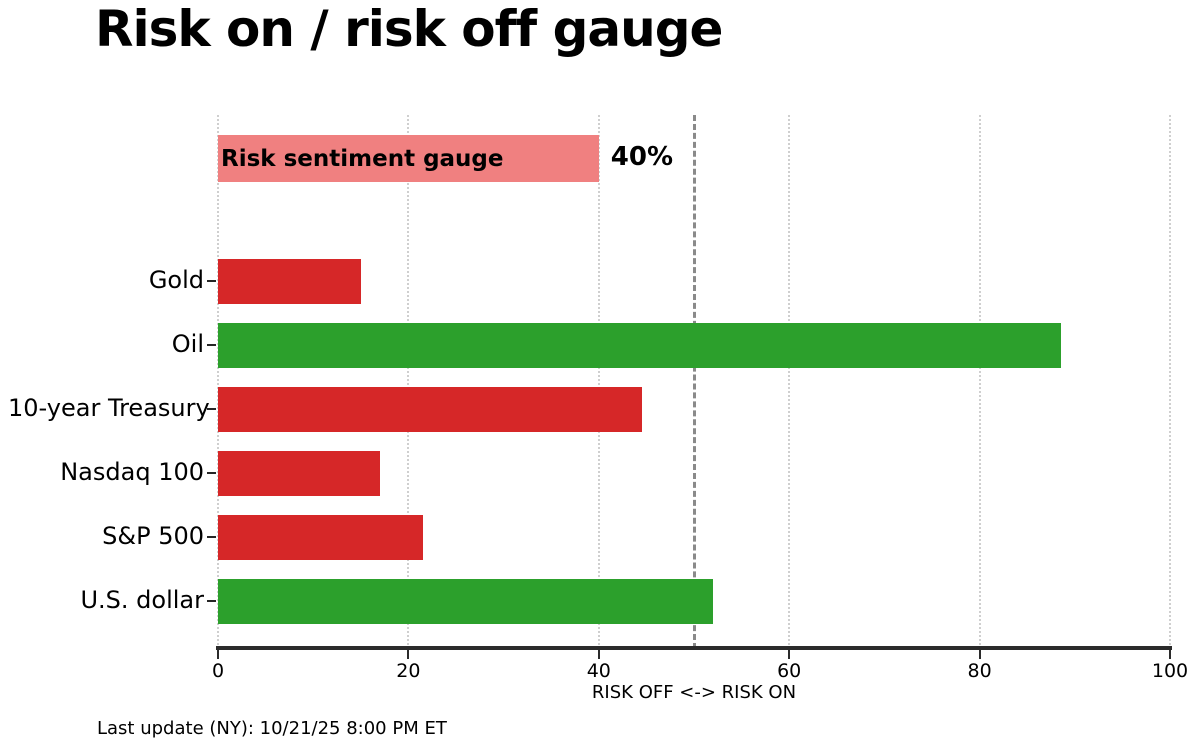 Image resolution: width=1200 pixels, height=752 pixels. What do you see at coordinates (1170, 671) in the screenshot?
I see `x-tick-label-100: 100` at bounding box center [1170, 671].